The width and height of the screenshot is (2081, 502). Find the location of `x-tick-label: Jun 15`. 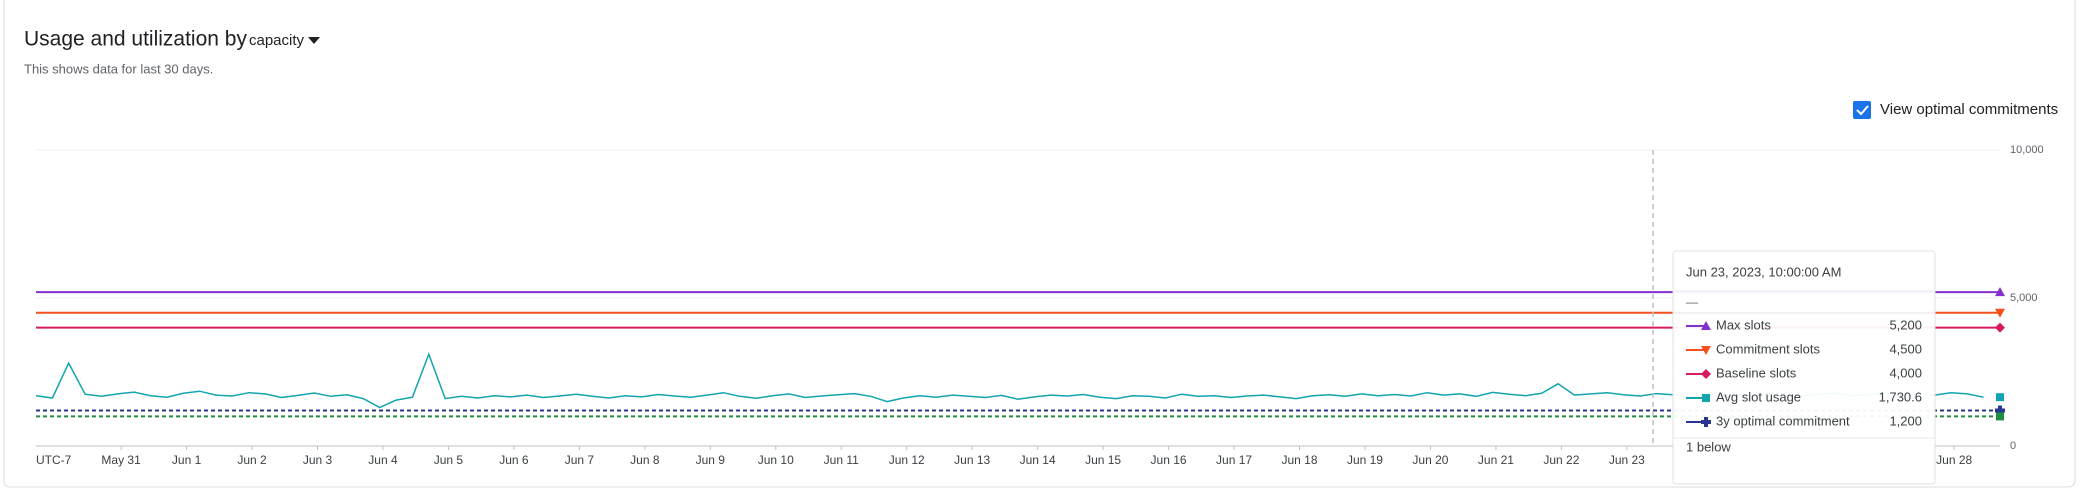

x-tick-label: Jun 15 is located at coordinates (1103, 460).